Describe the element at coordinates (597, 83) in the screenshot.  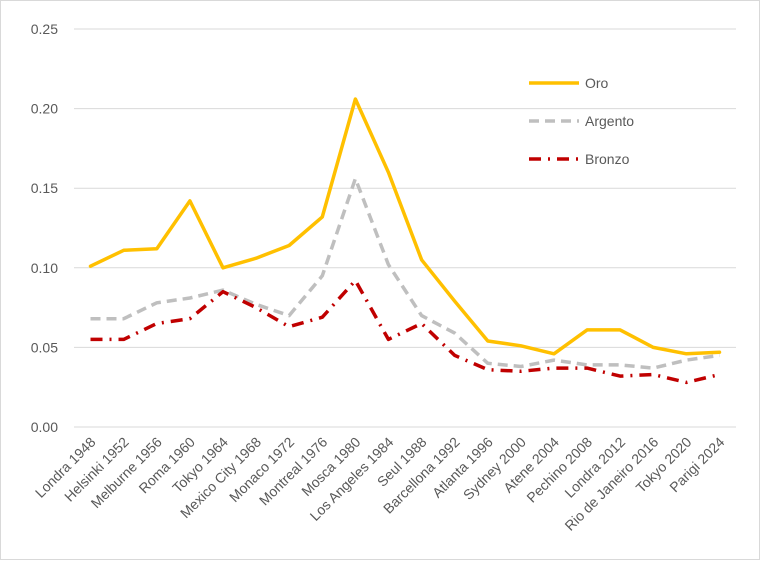
I see `legend-label-oro: Oro` at that location.